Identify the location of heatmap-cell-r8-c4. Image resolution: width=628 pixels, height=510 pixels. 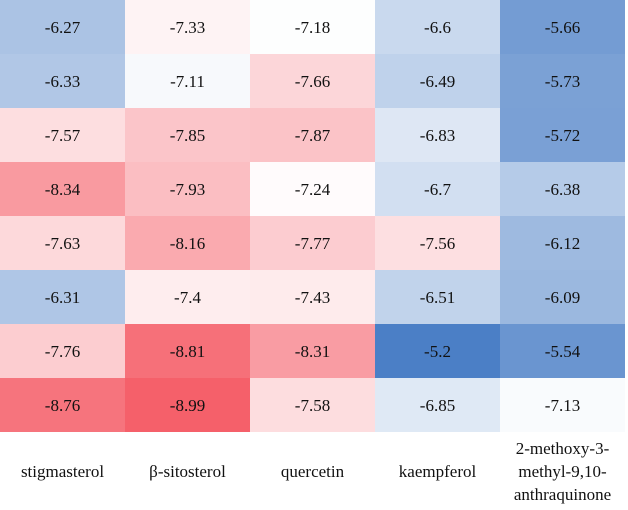
(437, 405).